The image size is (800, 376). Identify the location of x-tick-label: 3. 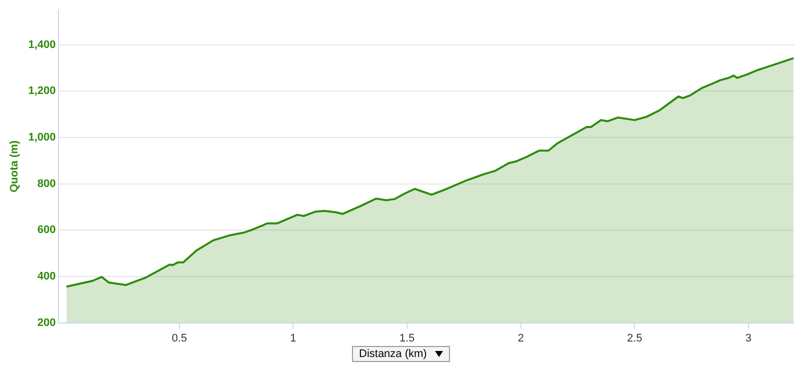
(748, 338).